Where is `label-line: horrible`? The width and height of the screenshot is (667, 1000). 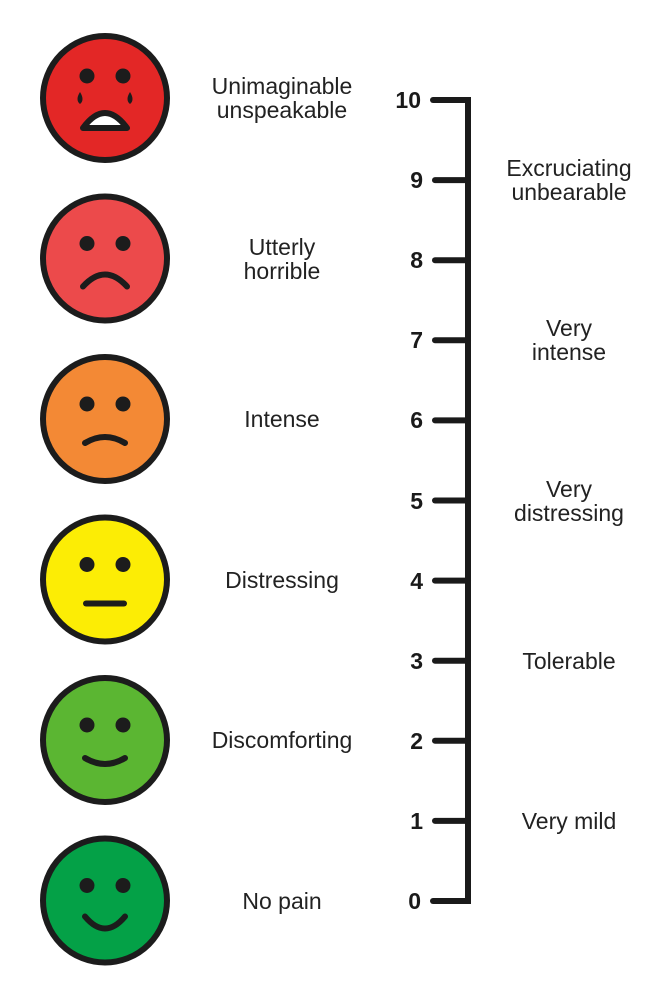 label-line: horrible is located at coordinates (282, 270).